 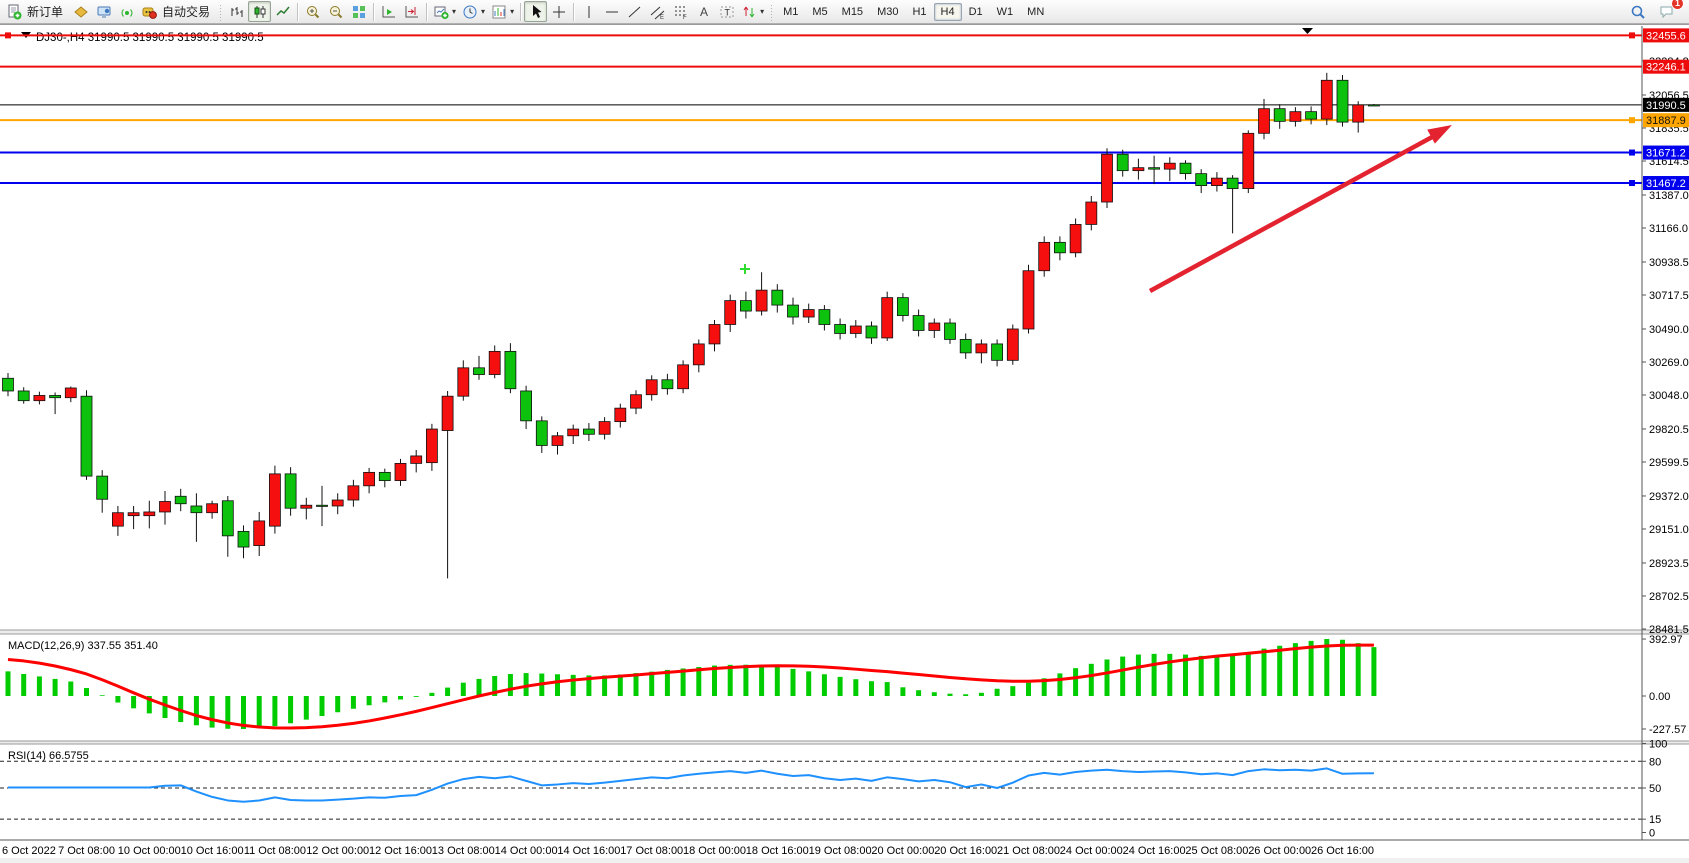 I want to click on svg-text: 29372.0, so click(x=1669, y=497).